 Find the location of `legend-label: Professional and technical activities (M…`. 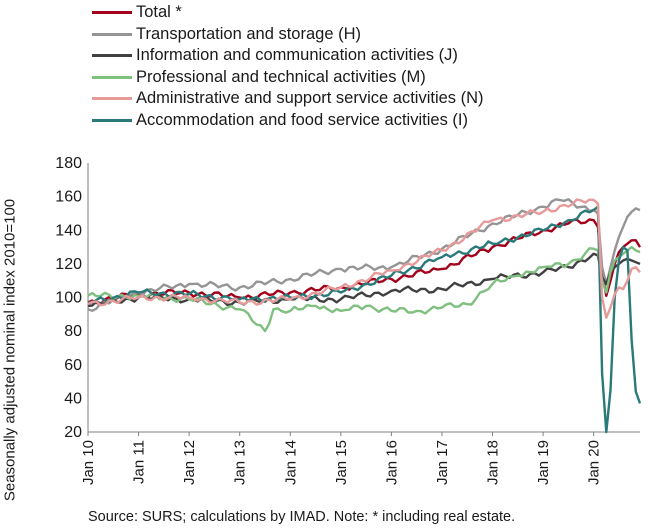

legend-label: Professional and technical activities (M… is located at coordinates (281, 76).